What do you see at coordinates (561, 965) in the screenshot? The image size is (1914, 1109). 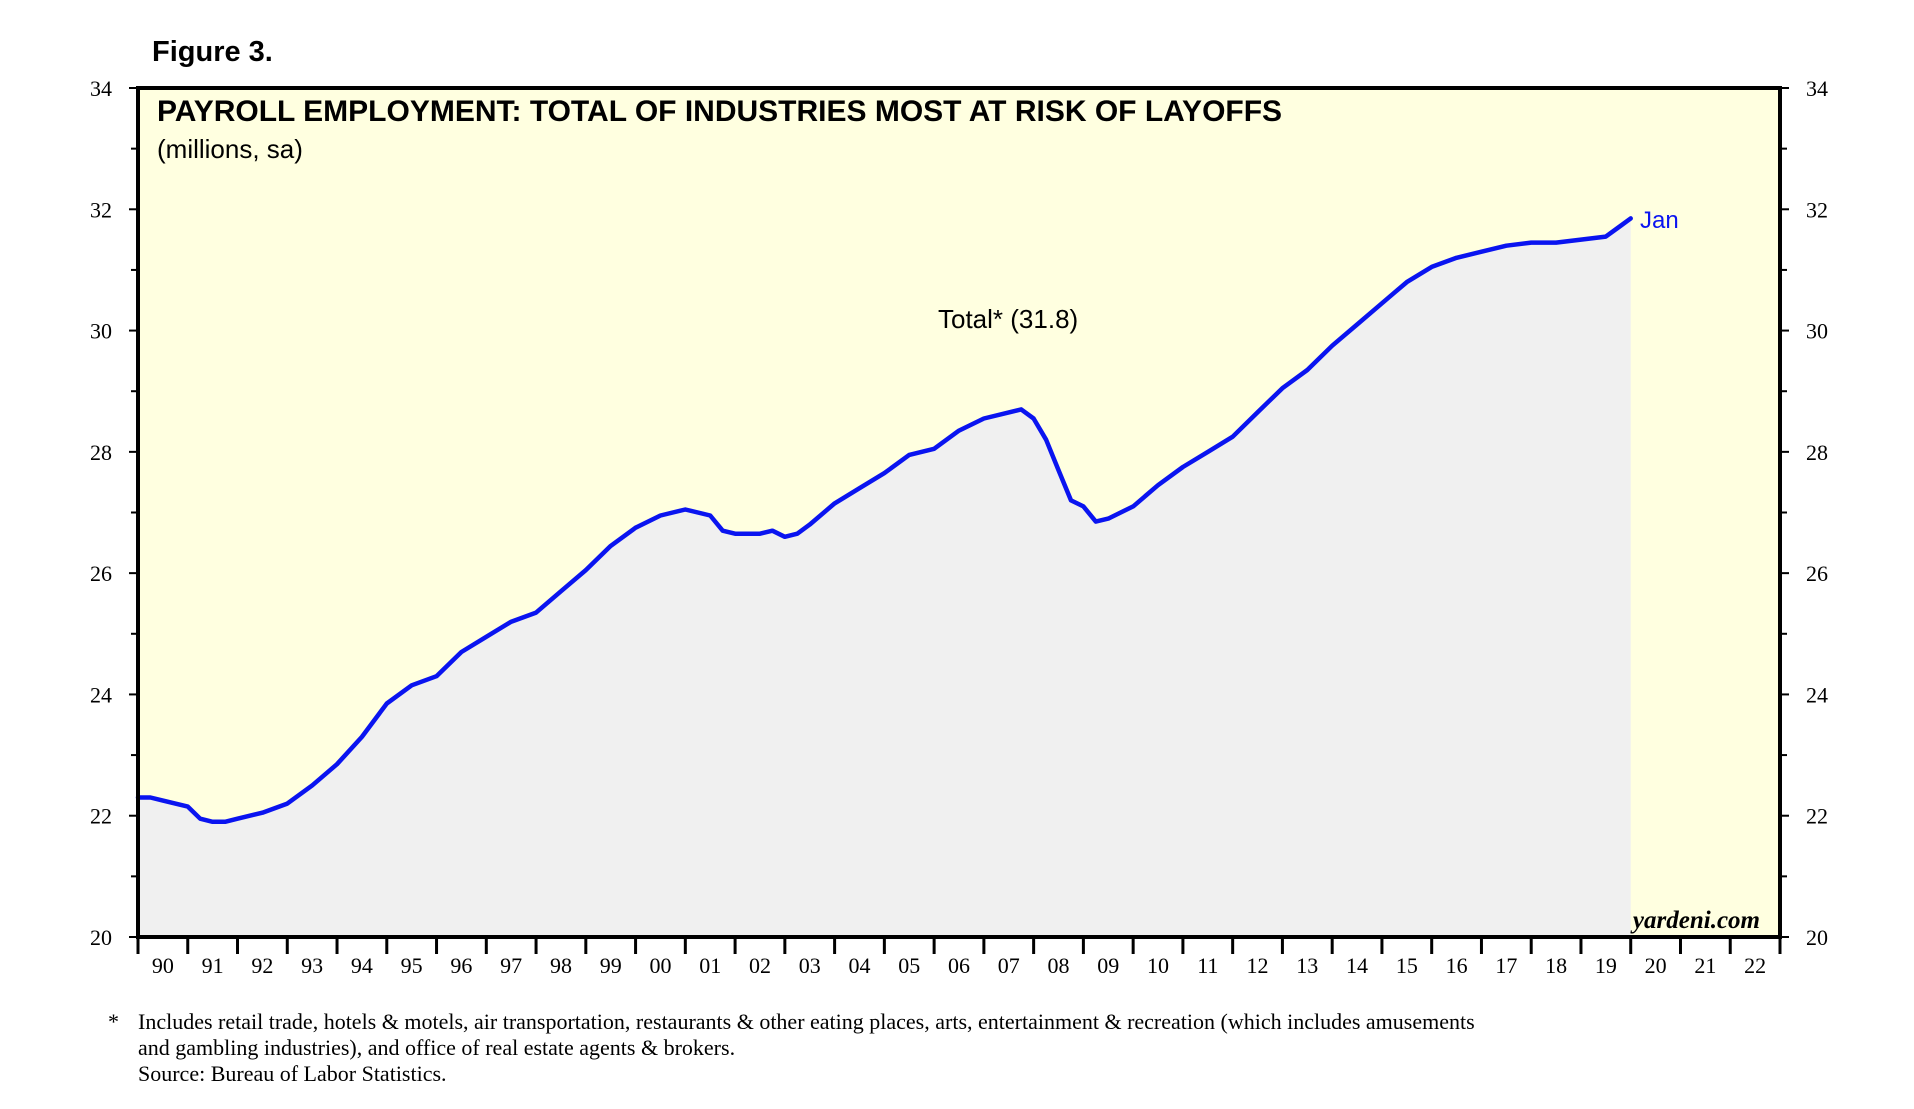 I see `x-tick-label: 98` at bounding box center [561, 965].